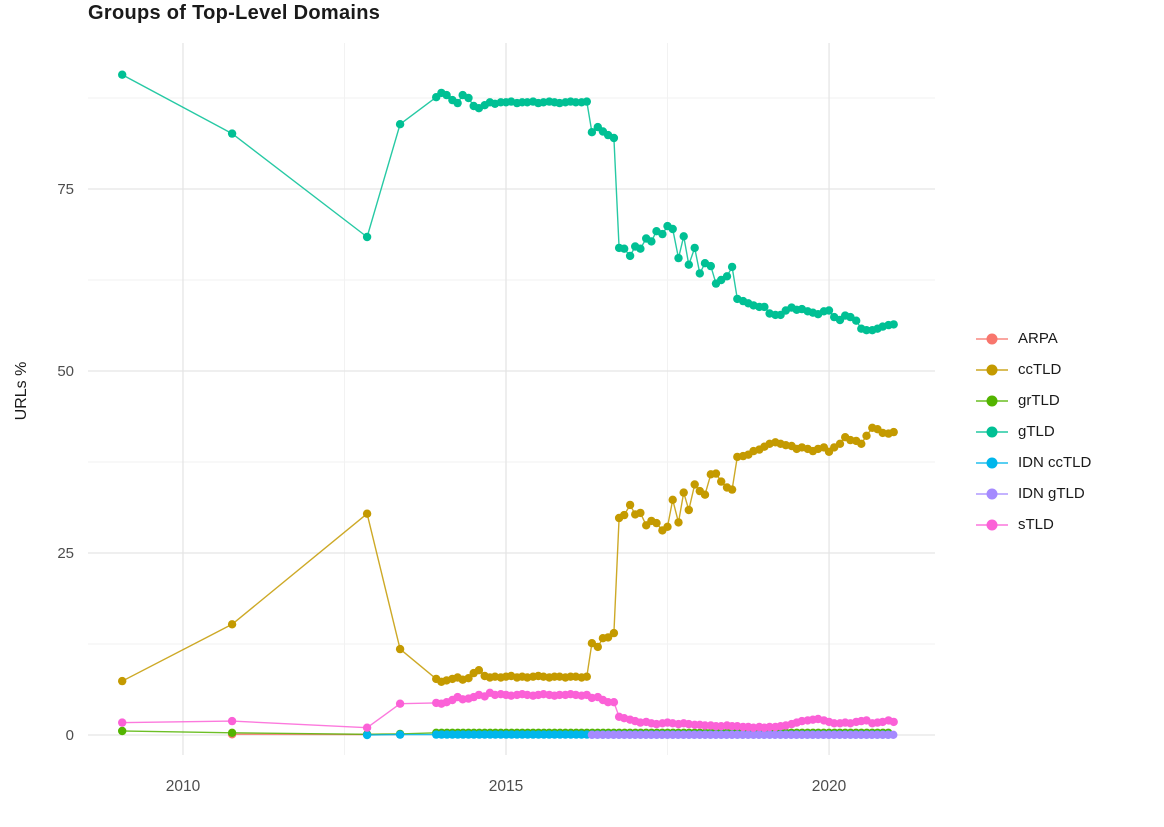 The height and width of the screenshot is (827, 1164). What do you see at coordinates (70, 735) in the screenshot?
I see `y-tick-label: 0` at bounding box center [70, 735].